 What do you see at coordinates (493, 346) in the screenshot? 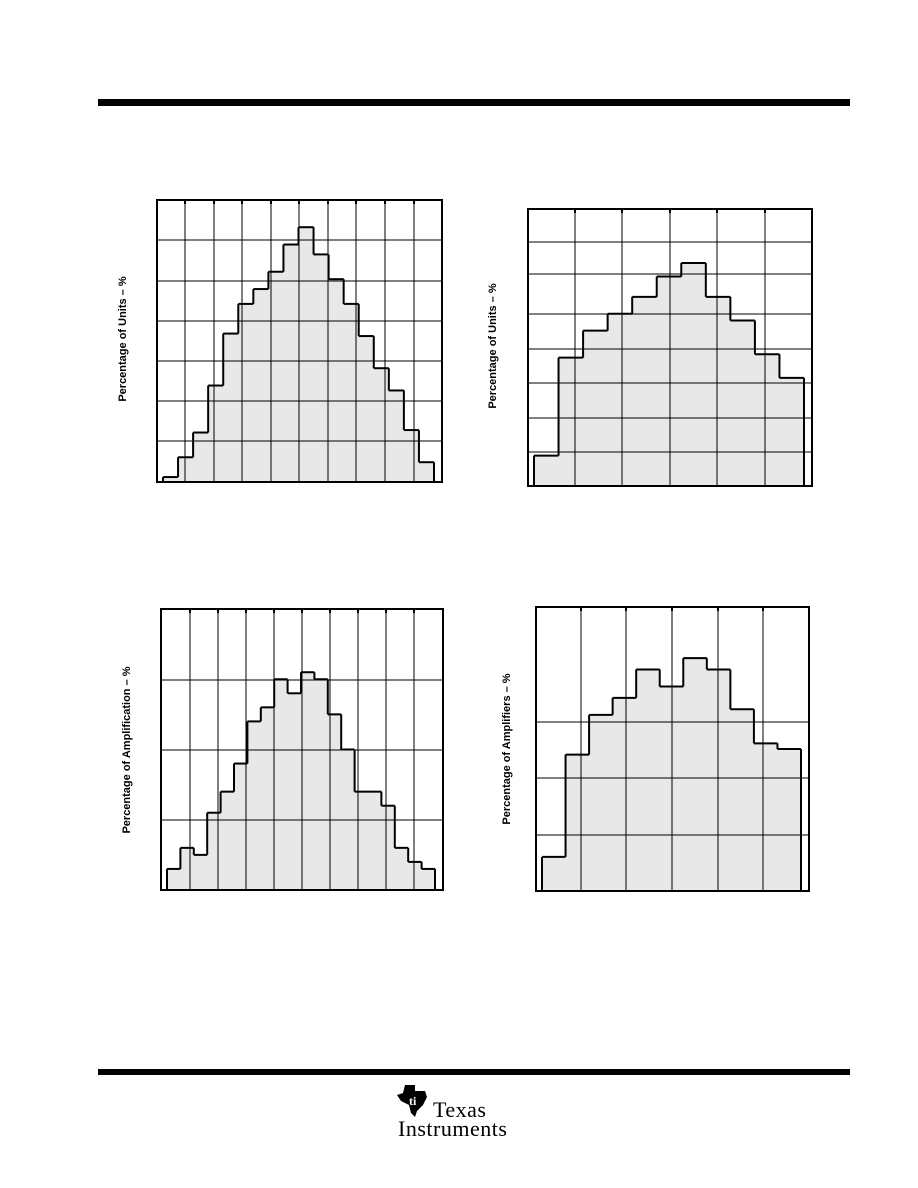
I see `chart2-y-axis-label: Percentage of Units – %` at bounding box center [493, 346].